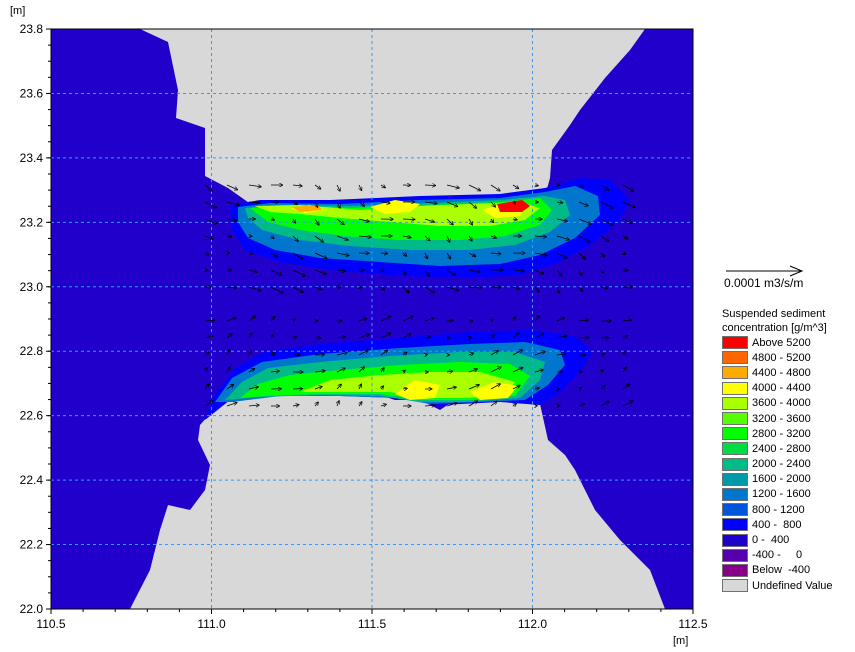 This screenshot has height=652, width=855. I want to click on sediment-band-south-lime, so click(407, 385).